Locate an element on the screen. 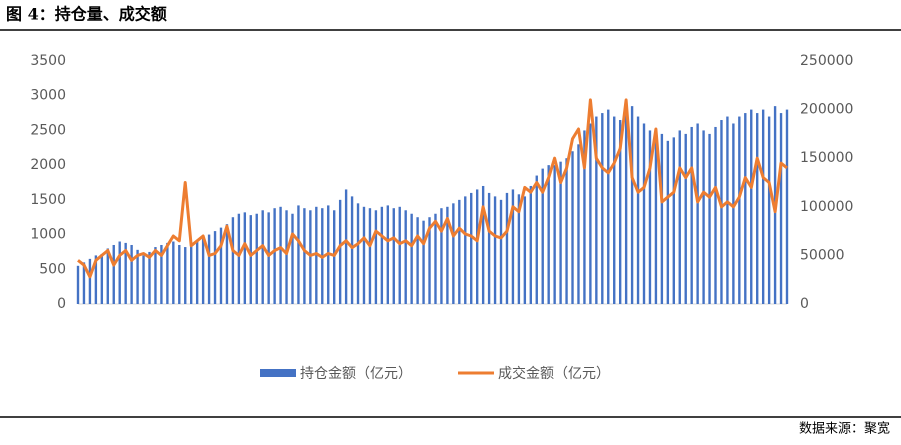 The width and height of the screenshot is (901, 445). legend-swatch is located at coordinates (278, 373).